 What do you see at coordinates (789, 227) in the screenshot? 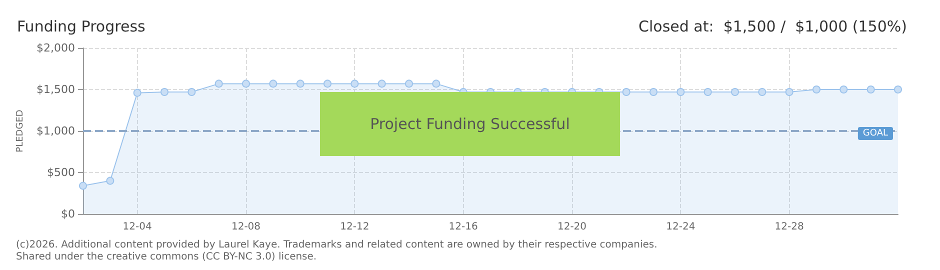
I see `x-tick-label: 12-28` at bounding box center [789, 227].